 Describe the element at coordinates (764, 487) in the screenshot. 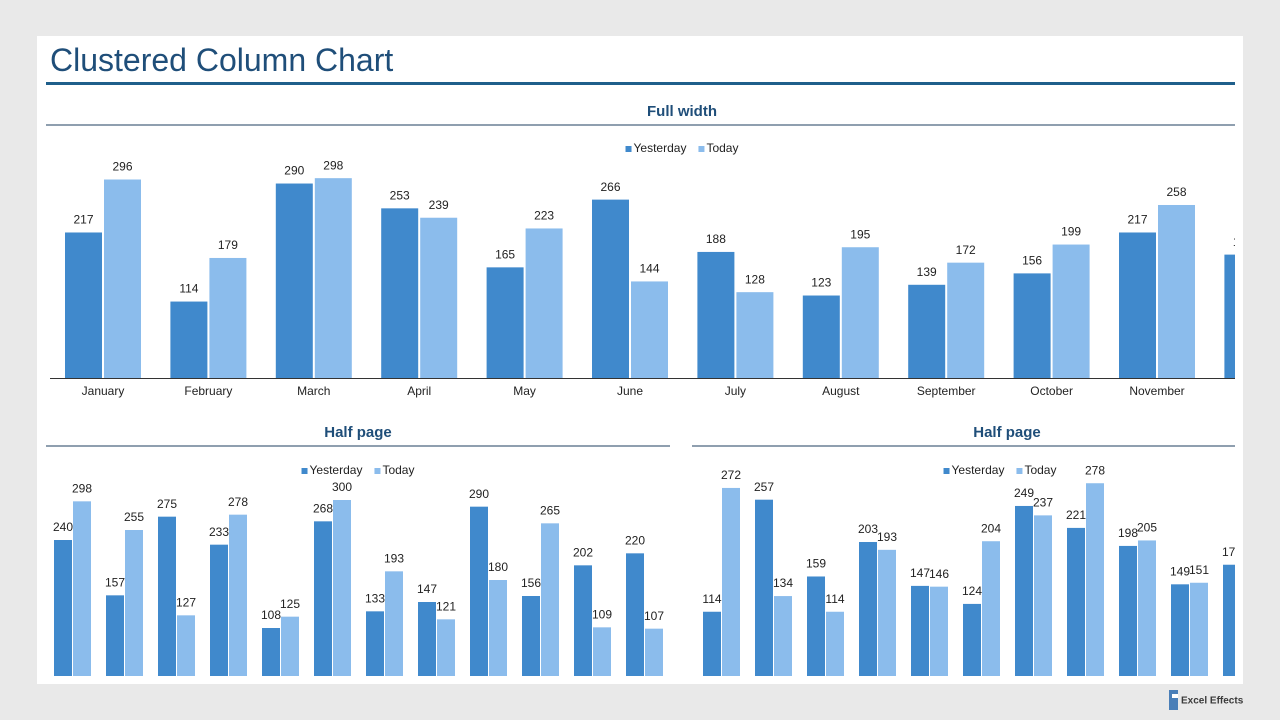

I see `value-label: 257` at that location.